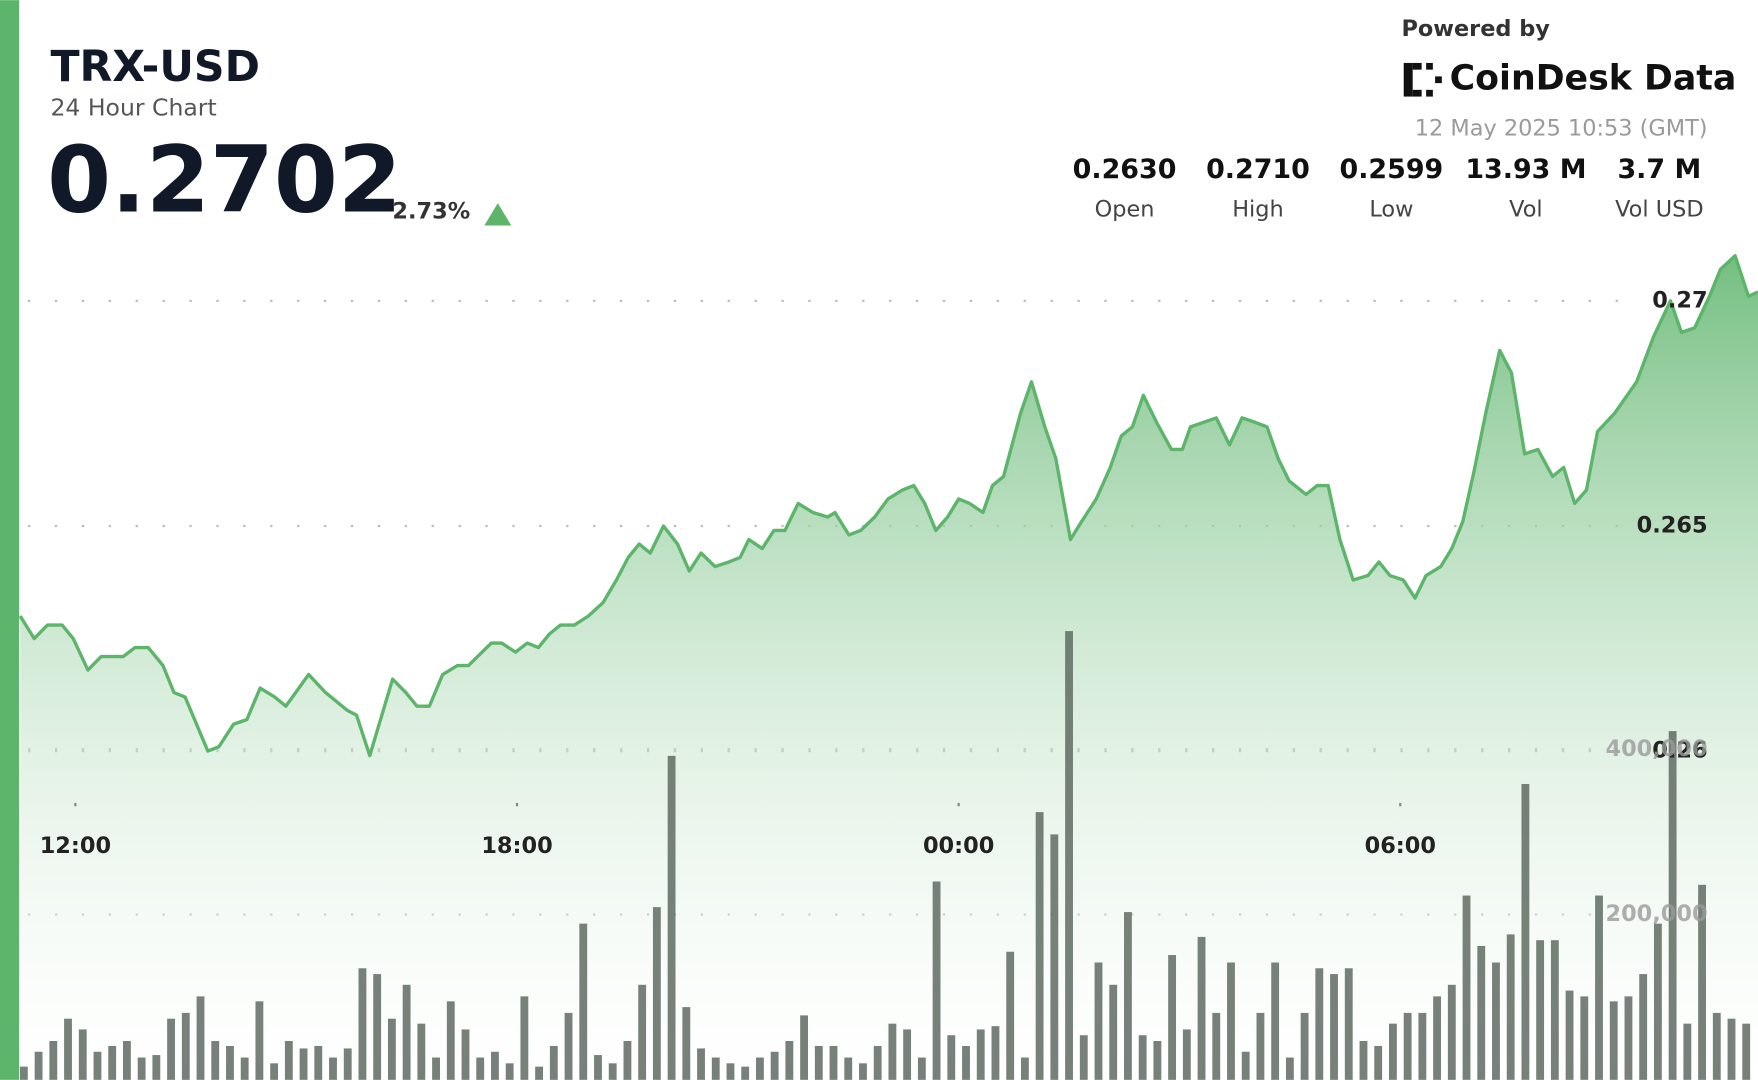 Image resolution: width=1758 pixels, height=1080 pixels. Describe the element at coordinates (1679, 300) in the screenshot. I see `y-tick-label: 0.27` at that location.